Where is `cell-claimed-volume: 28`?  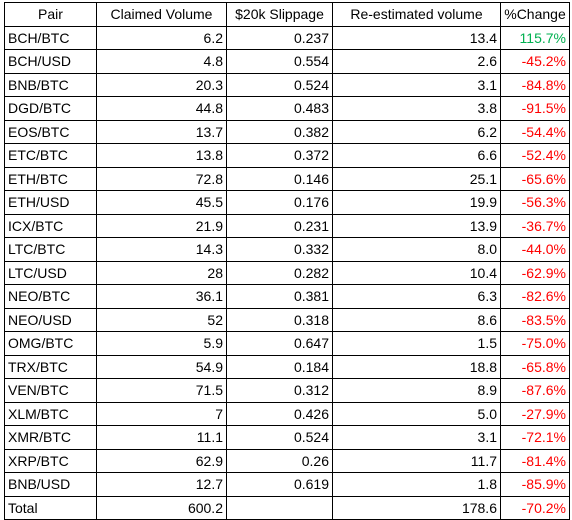 cell-claimed-volume: 28 is located at coordinates (161, 272).